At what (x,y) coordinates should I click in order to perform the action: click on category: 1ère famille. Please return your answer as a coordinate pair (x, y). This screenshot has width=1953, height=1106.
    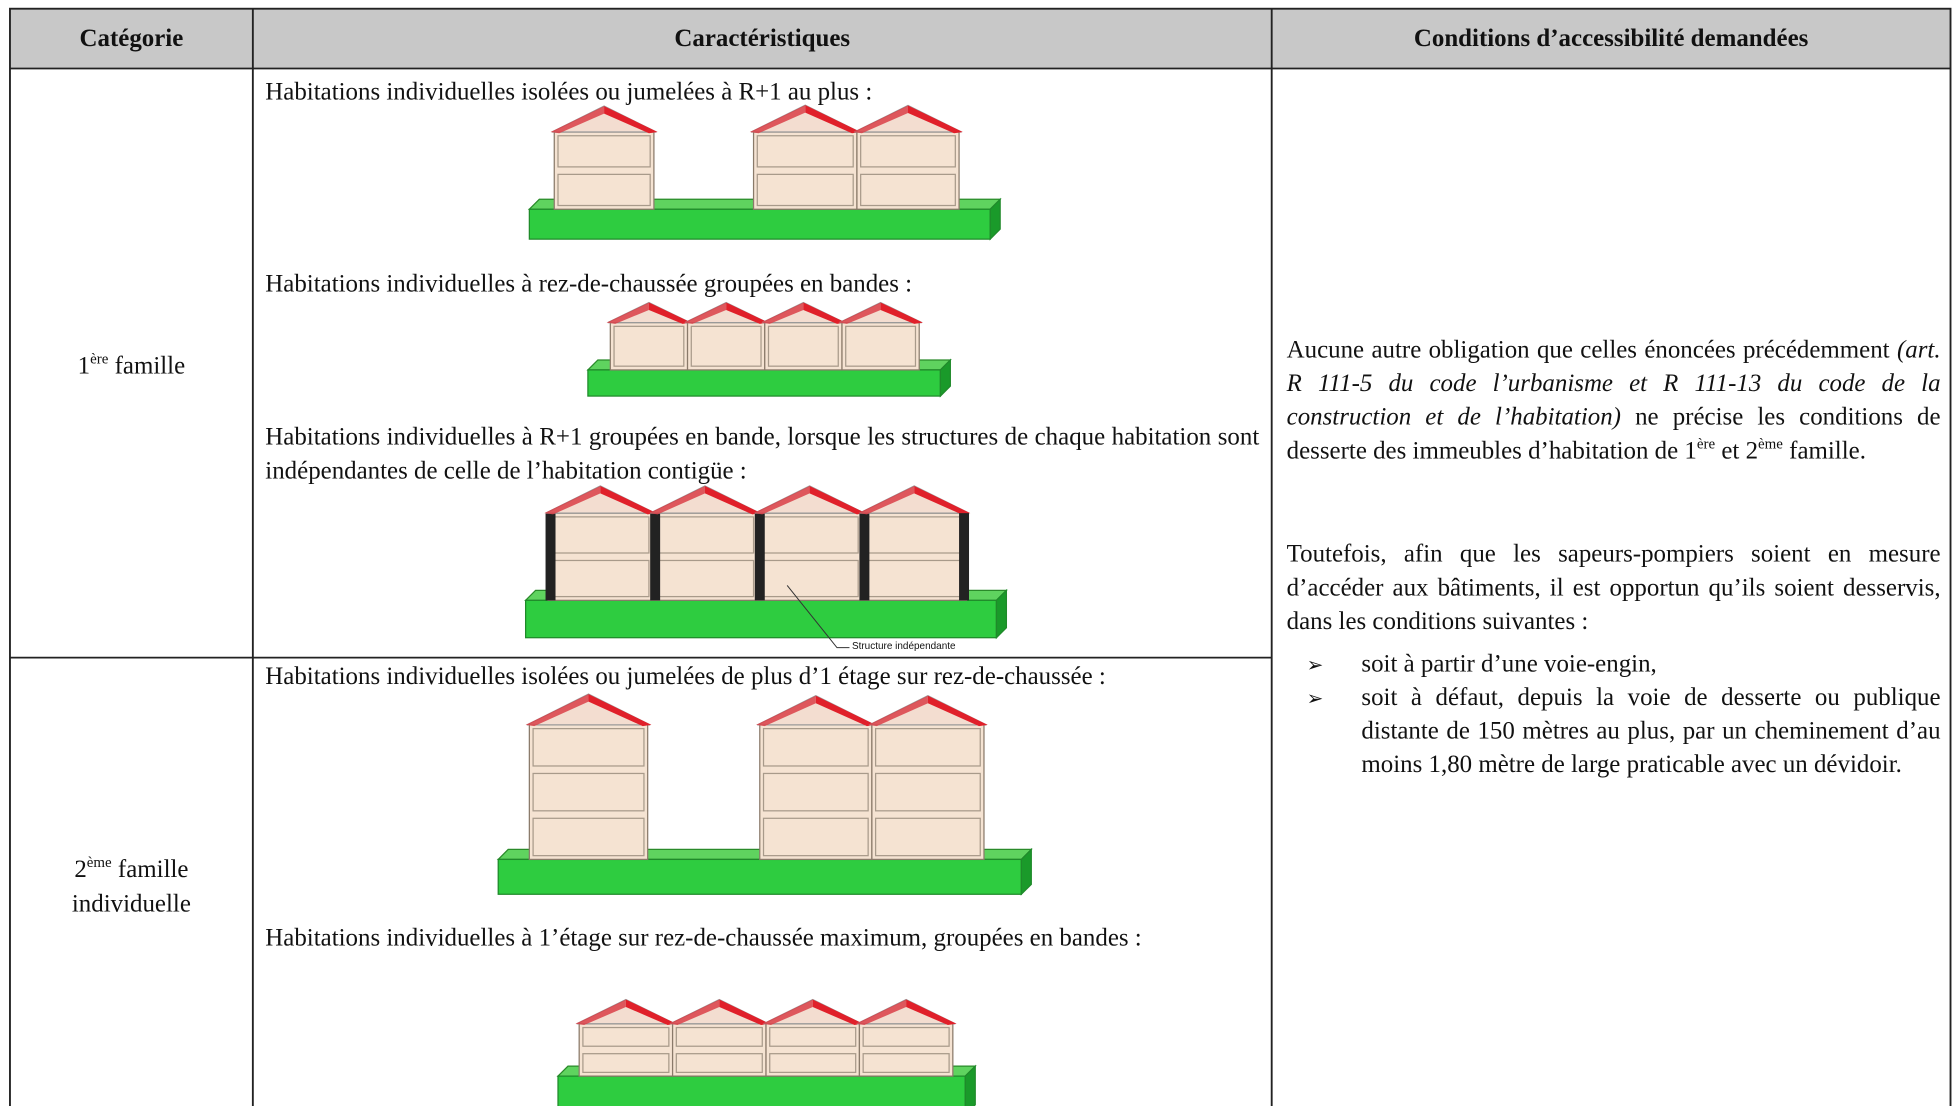
    Looking at the image, I should click on (131, 366).